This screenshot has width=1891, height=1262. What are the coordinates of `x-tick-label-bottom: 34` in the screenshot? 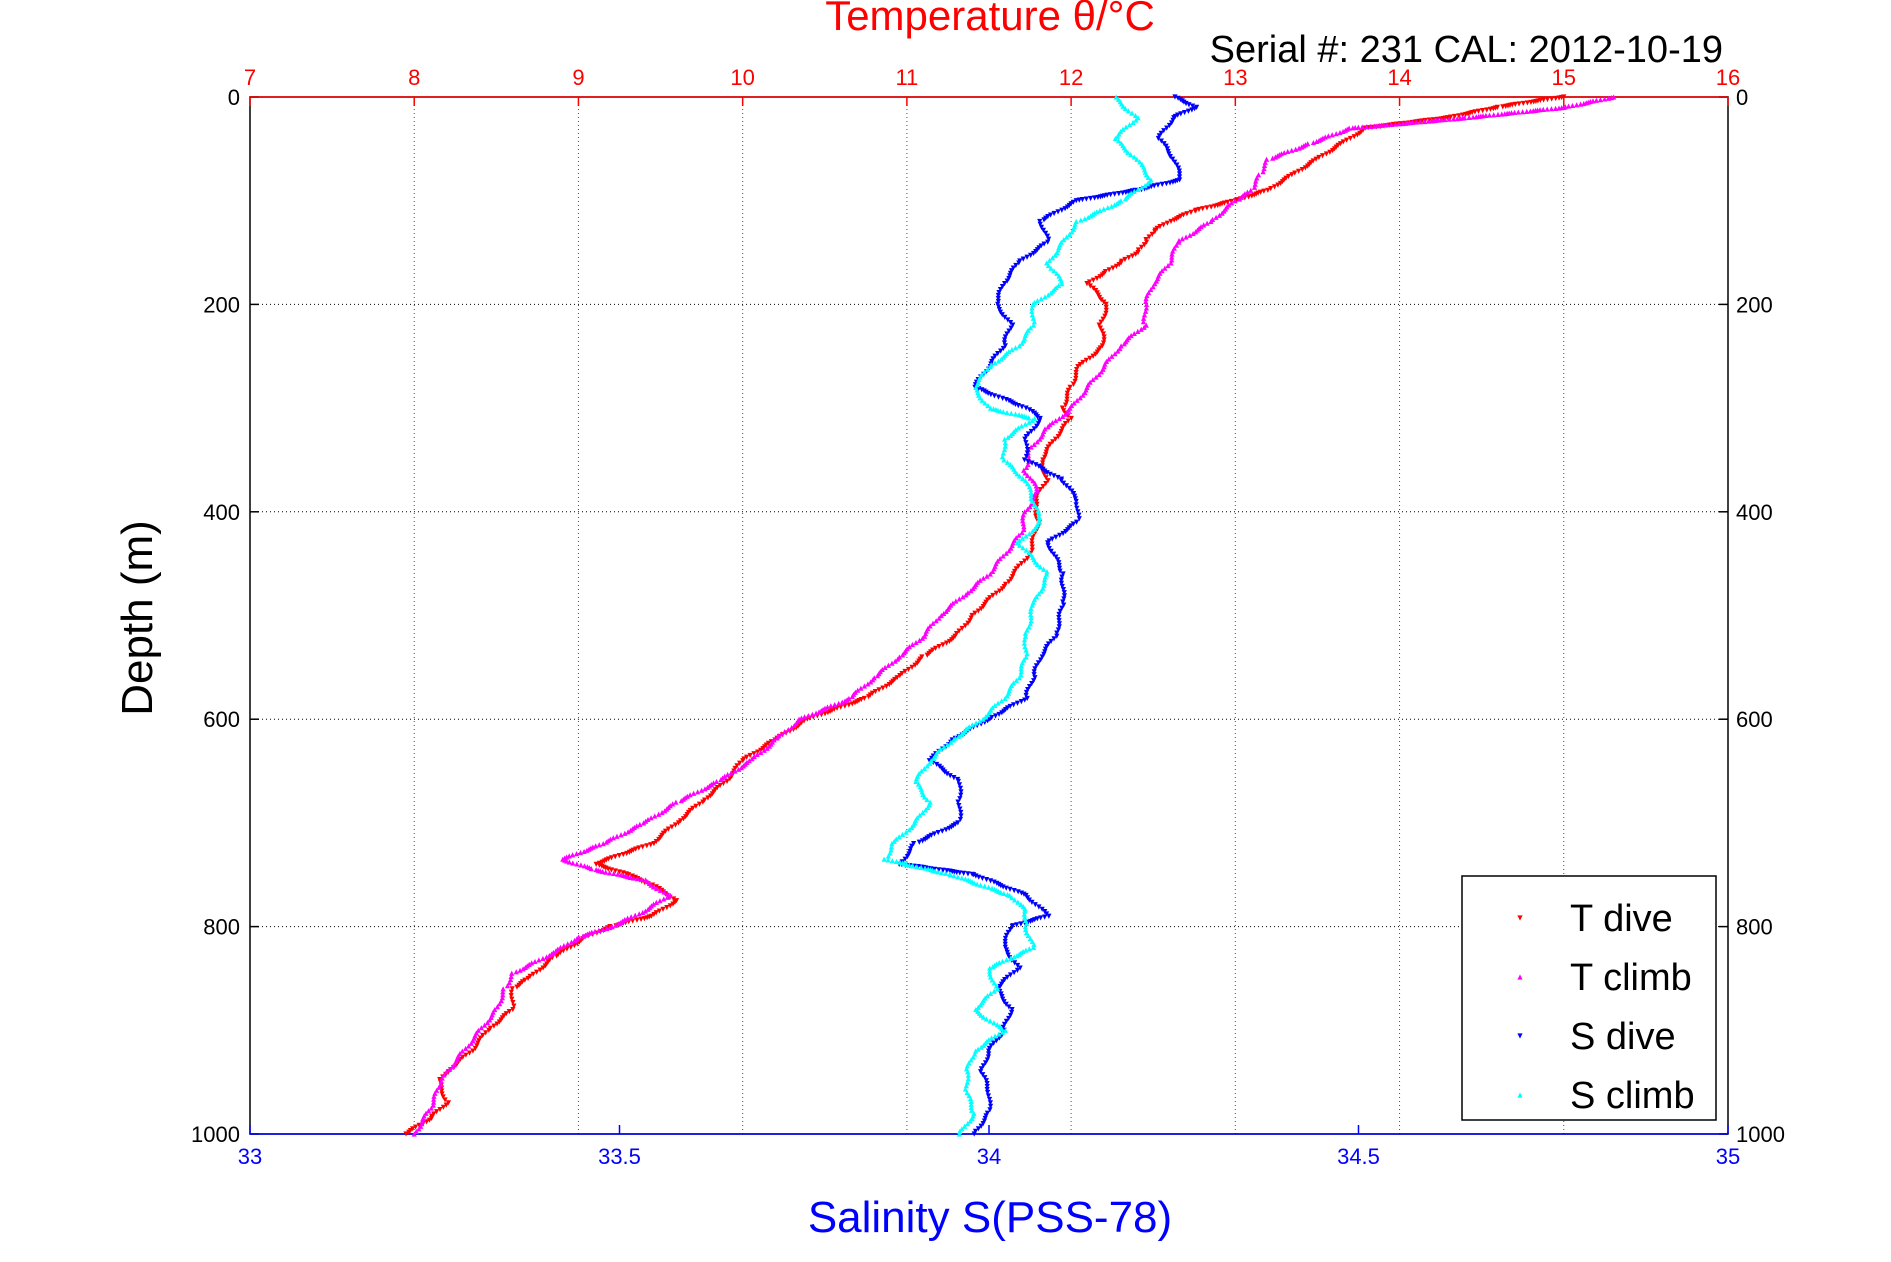 It's located at (989, 1156).